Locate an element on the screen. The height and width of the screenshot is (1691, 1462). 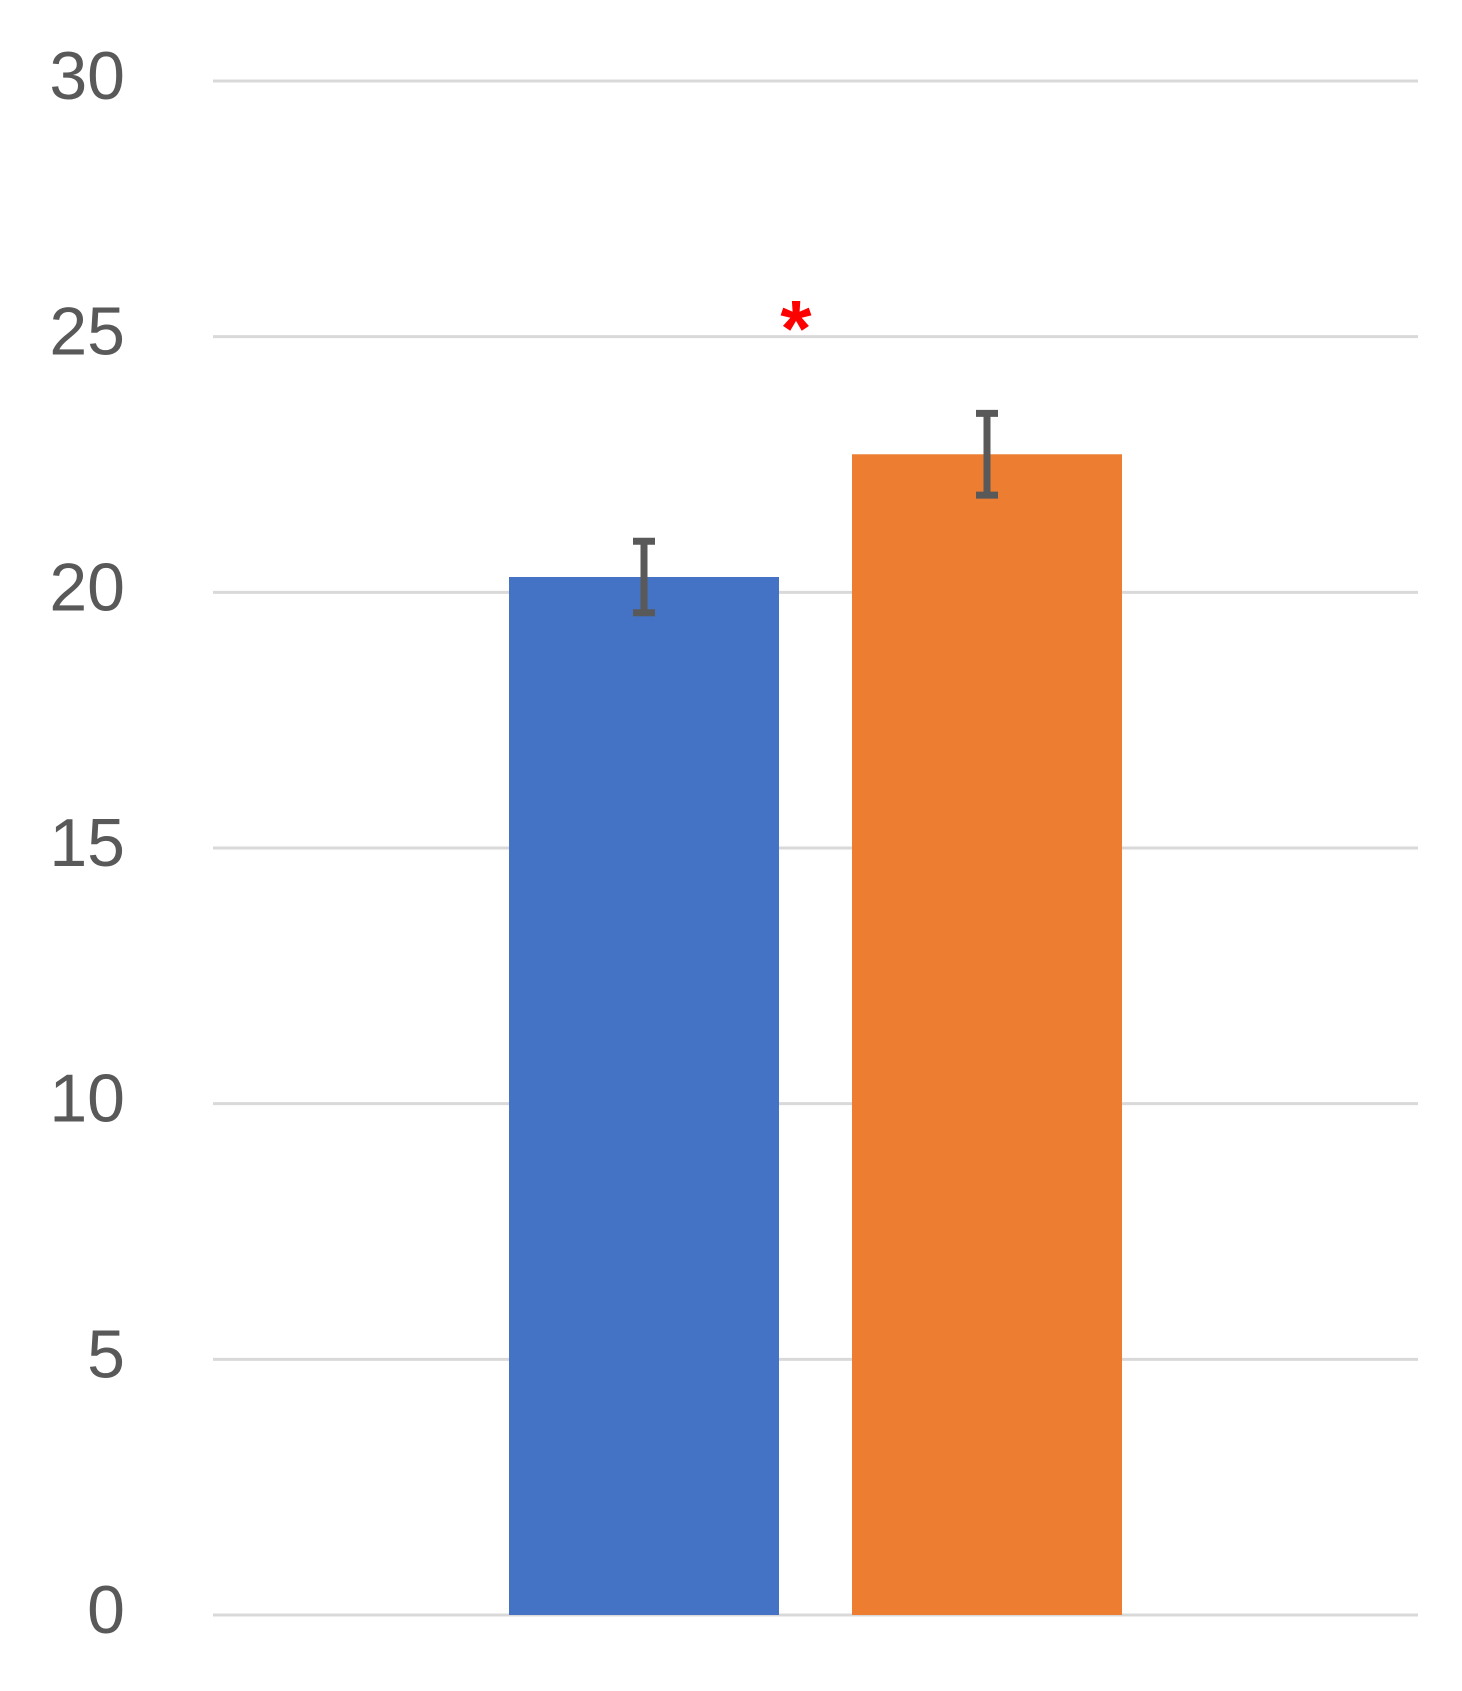
y-tick-label: 30 is located at coordinates (87, 76).